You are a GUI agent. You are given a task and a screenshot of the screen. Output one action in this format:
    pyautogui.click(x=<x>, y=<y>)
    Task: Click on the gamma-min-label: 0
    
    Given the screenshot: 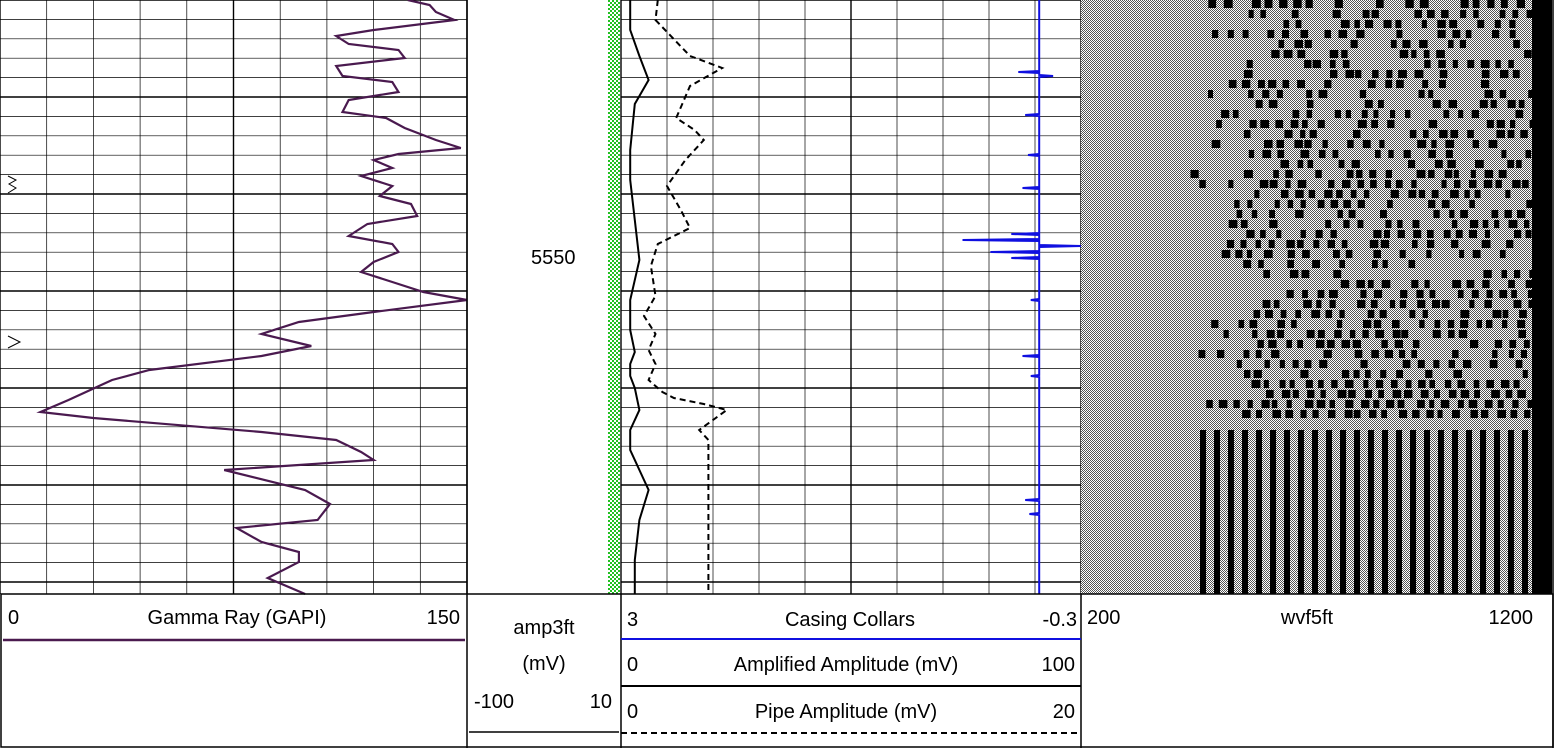 What is the action you would take?
    pyautogui.click(x=13, y=618)
    